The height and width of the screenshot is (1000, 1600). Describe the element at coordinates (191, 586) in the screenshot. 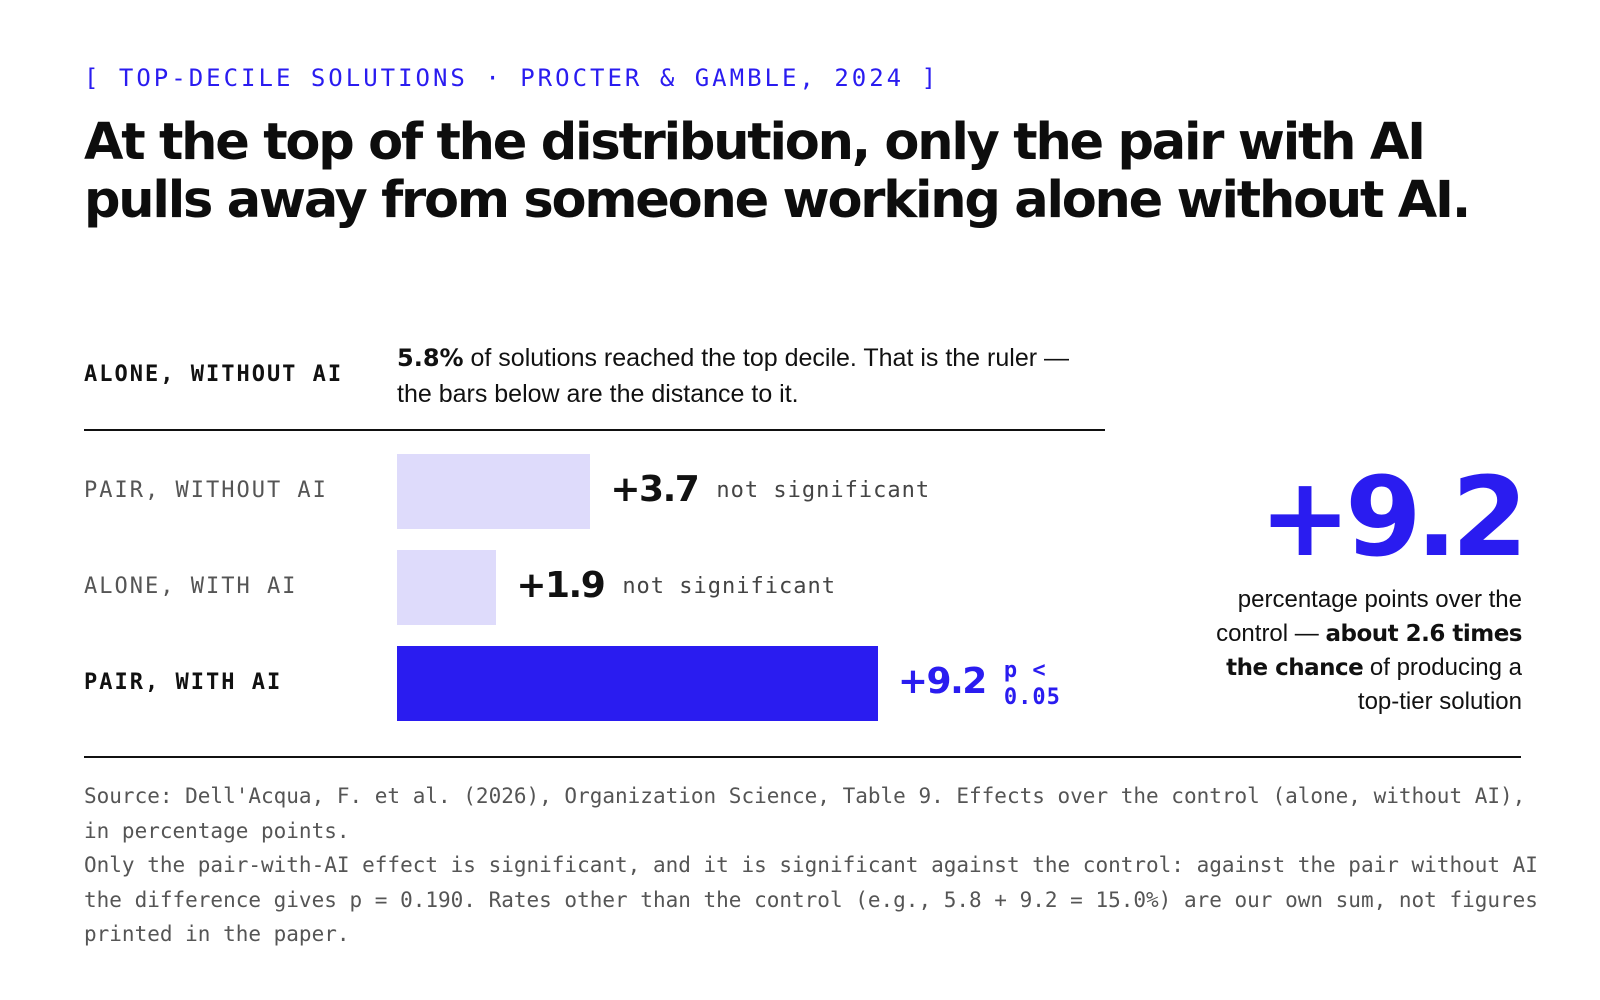

I see `category-label: ALONE, WITH AI` at that location.